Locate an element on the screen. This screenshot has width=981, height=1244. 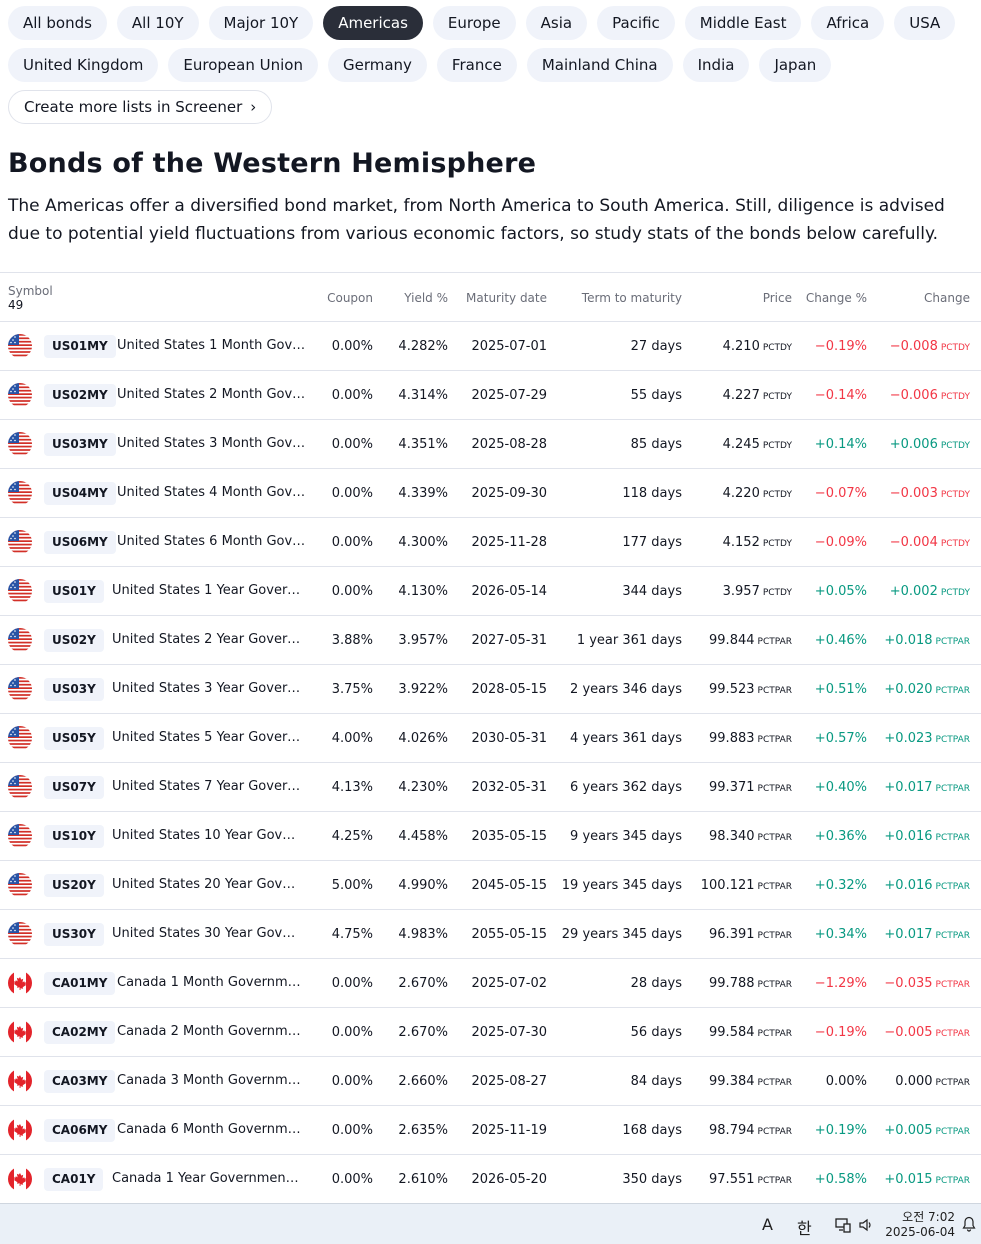
bond-name: United States 4 Month Government Bills is located at coordinates (212, 492).